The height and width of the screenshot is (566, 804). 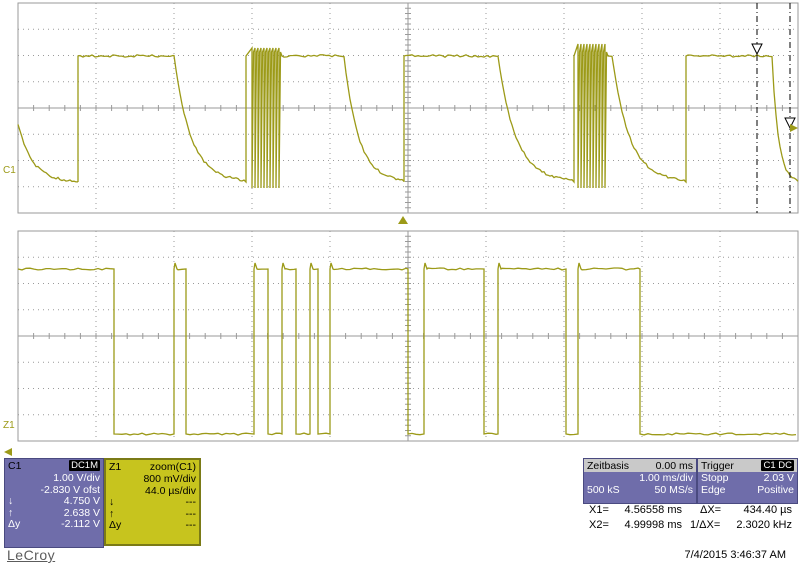 What do you see at coordinates (777, 465) in the screenshot?
I see `trigger-source-badge: C1 DC` at bounding box center [777, 465].